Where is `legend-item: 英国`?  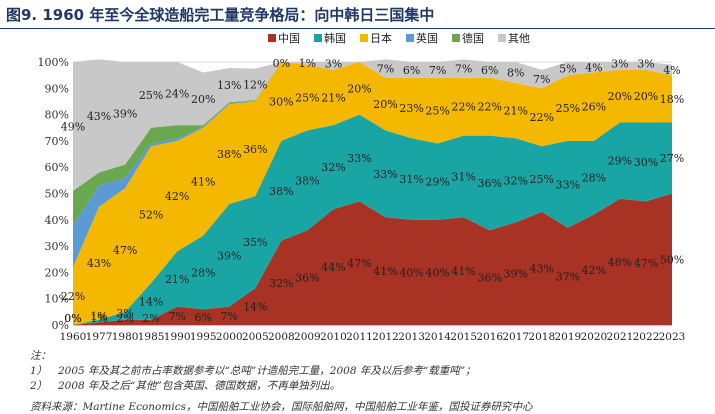
legend-item: 英国 is located at coordinates (422, 38).